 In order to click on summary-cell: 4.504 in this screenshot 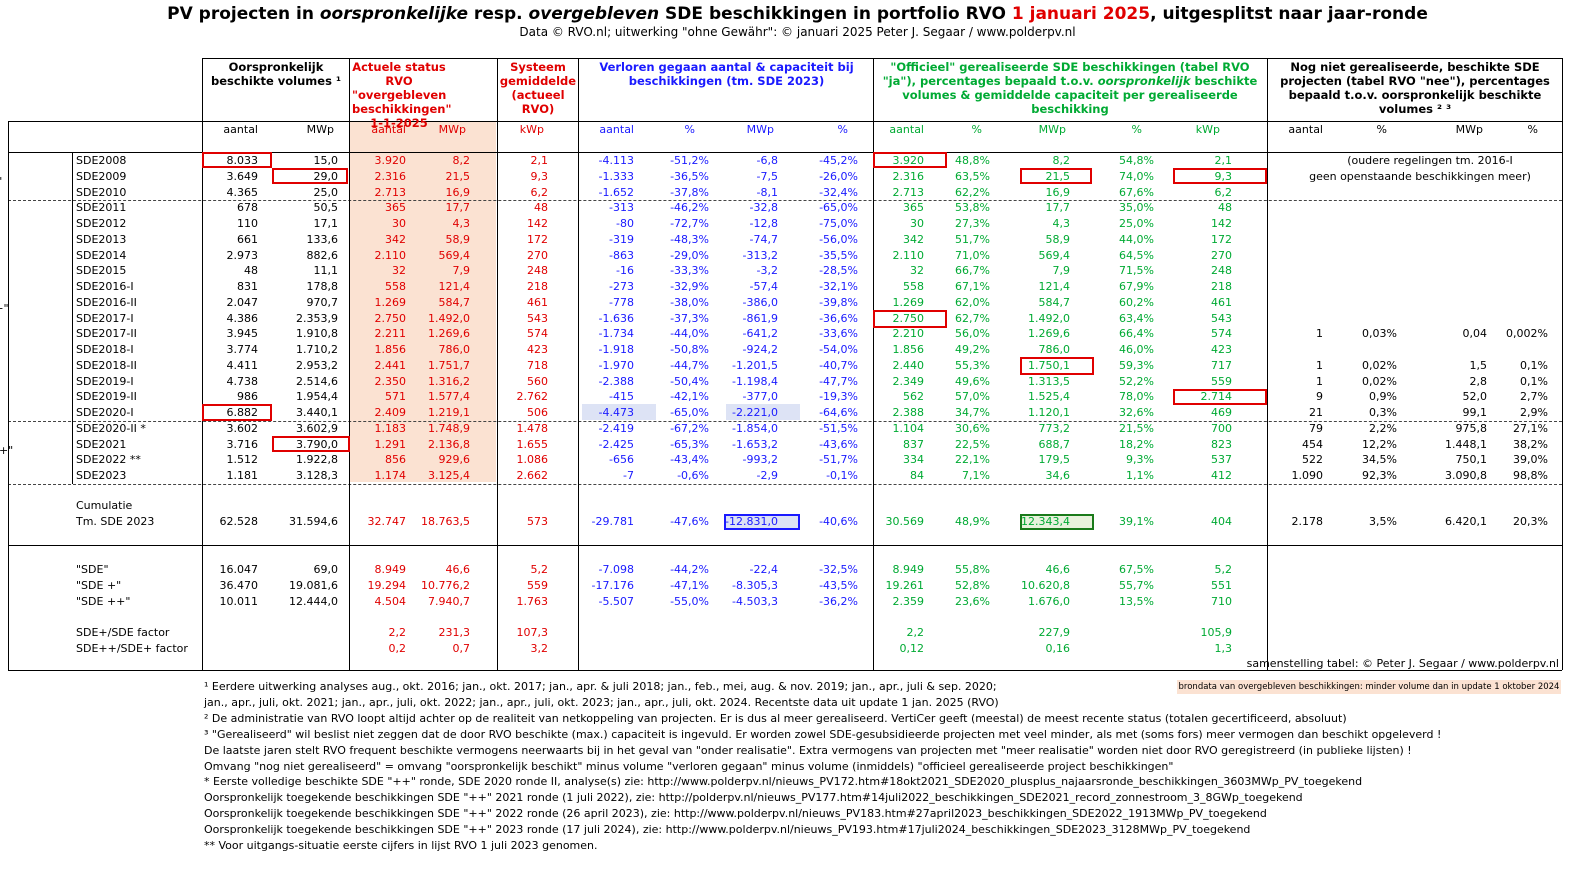, I will do `click(390, 601)`.